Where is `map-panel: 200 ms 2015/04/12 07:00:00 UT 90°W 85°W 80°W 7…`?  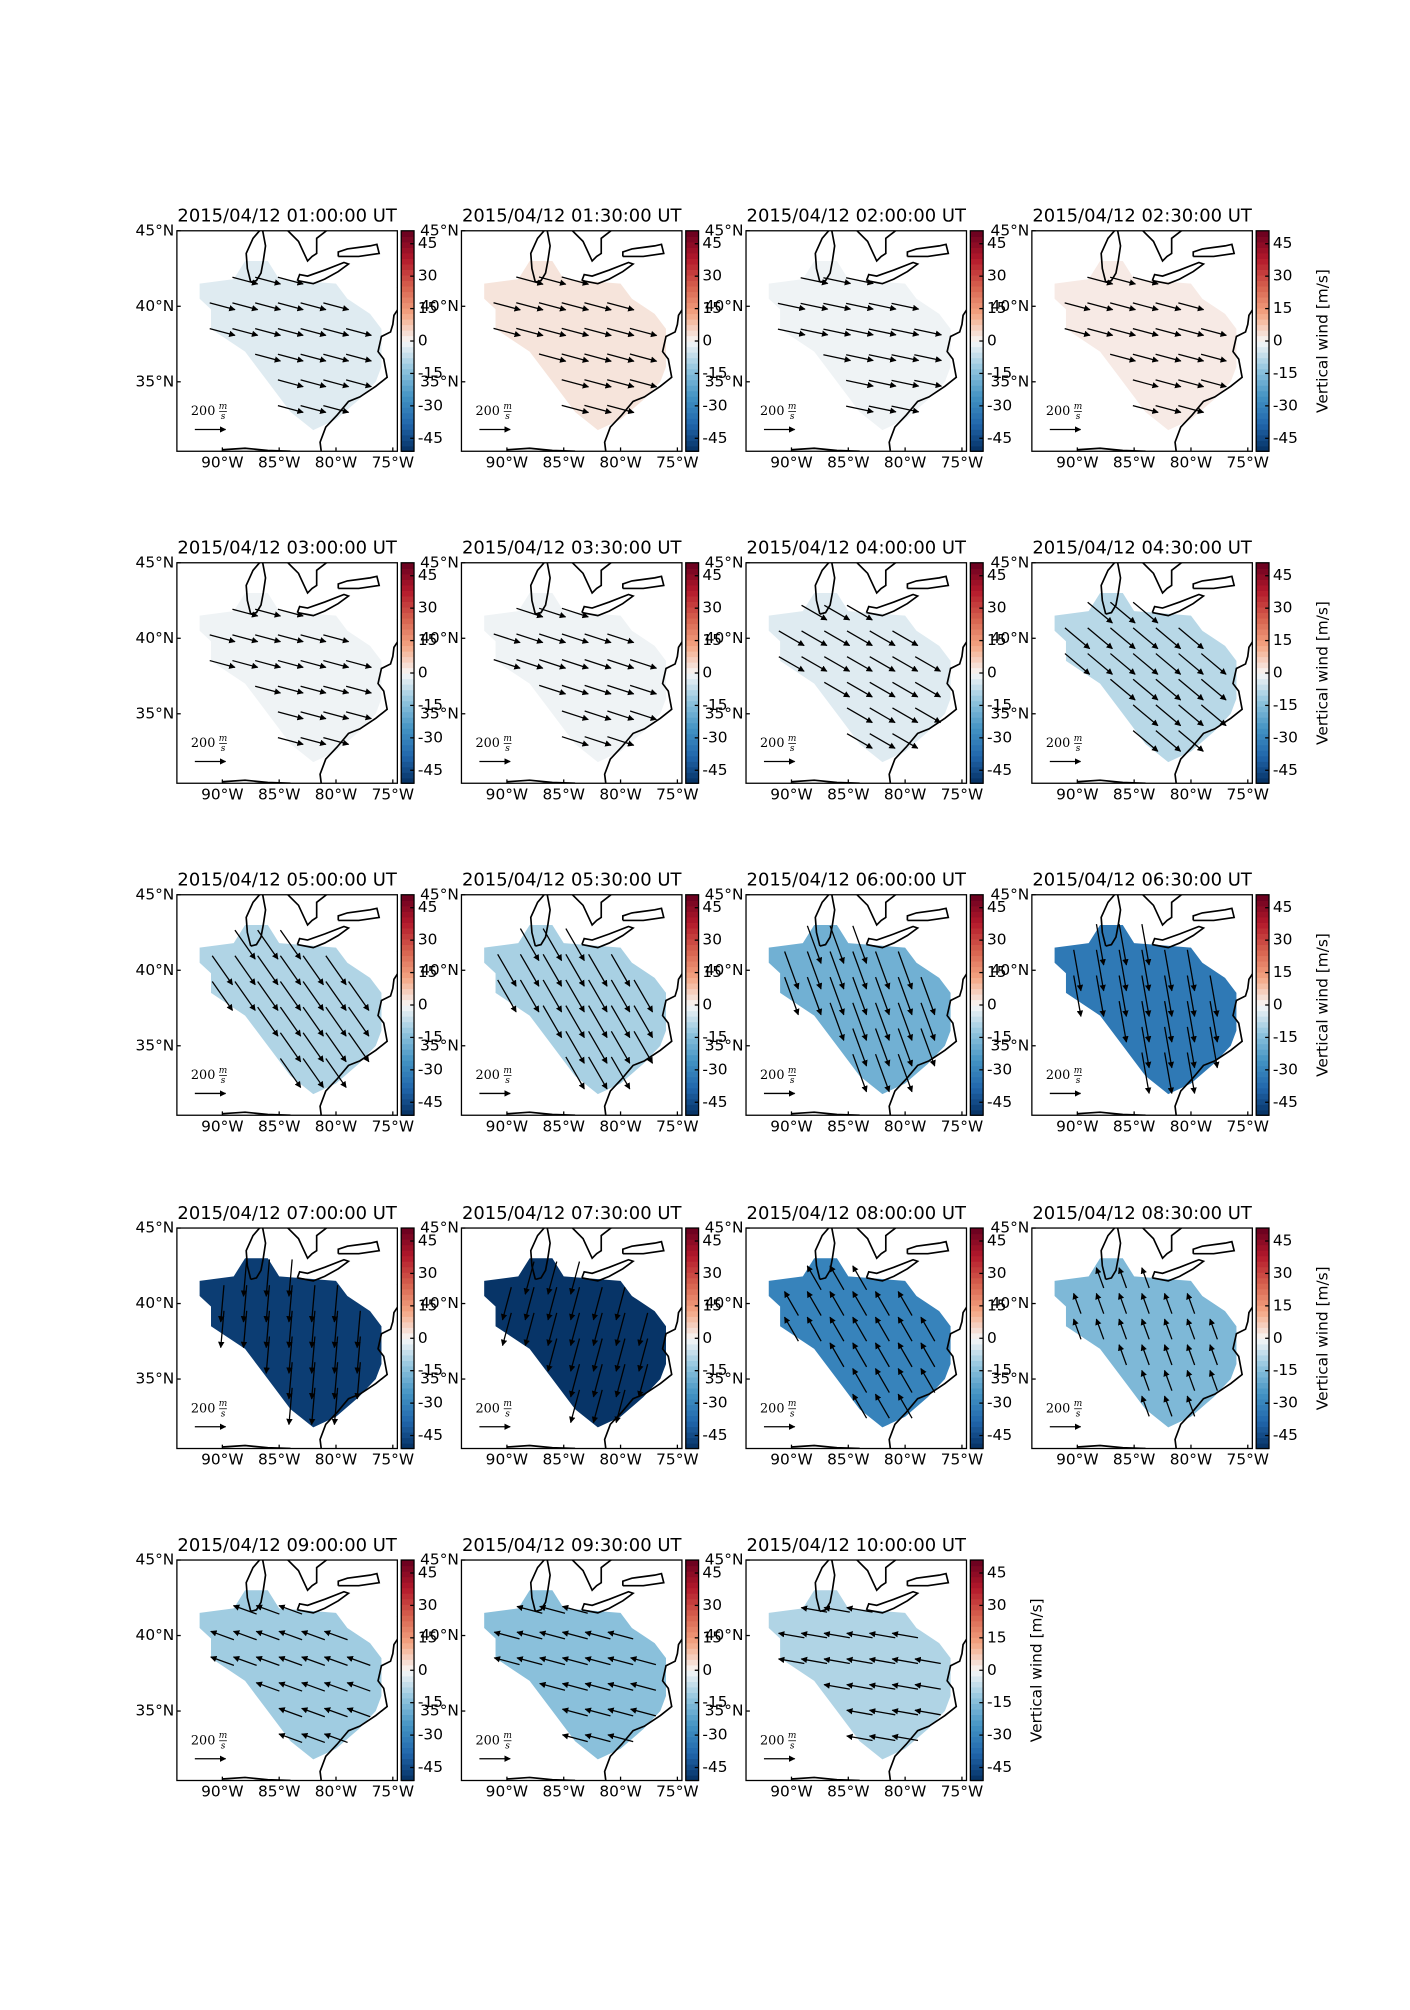
map-panel: 200 ms 2015/04/12 07:00:00 UT 90°W 85°W 80°W 7… is located at coordinates (289, 1336).